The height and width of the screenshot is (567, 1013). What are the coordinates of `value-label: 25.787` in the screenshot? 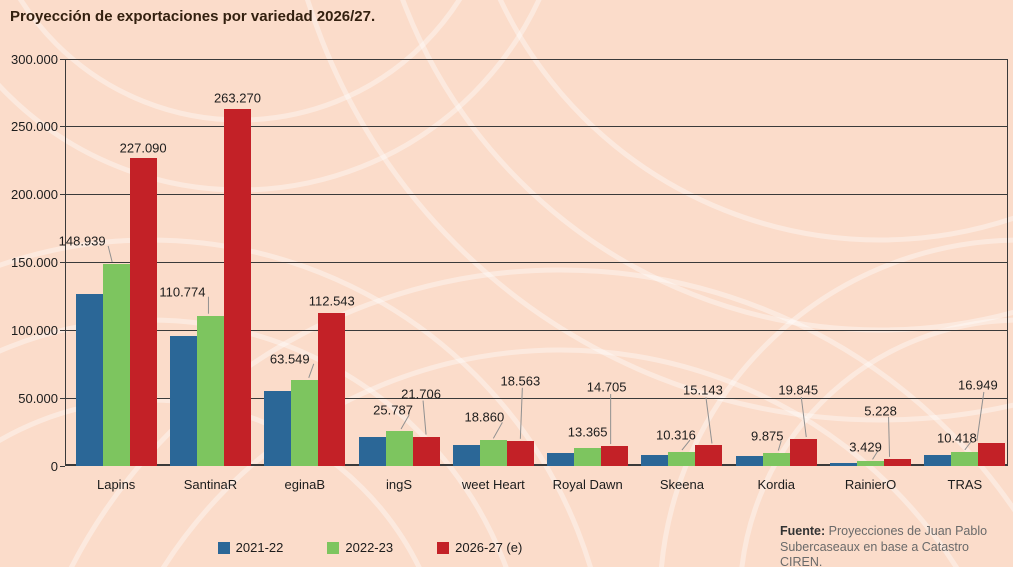 It's located at (393, 410).